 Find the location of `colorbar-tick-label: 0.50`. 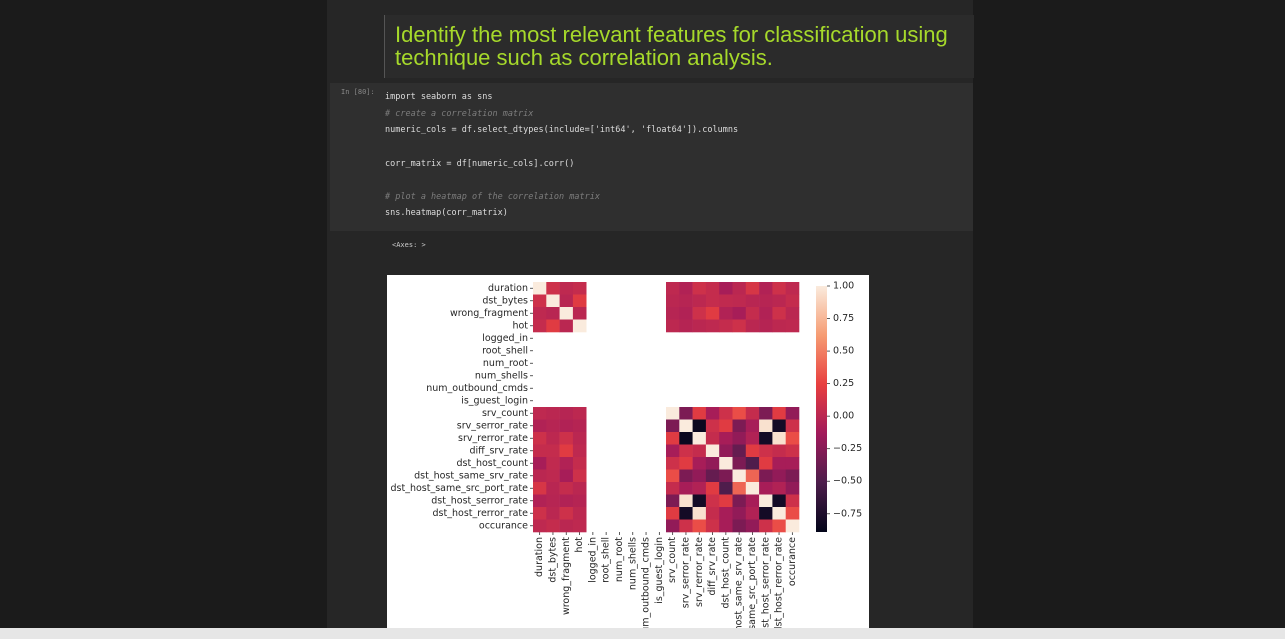

colorbar-tick-label: 0.50 is located at coordinates (843, 351).